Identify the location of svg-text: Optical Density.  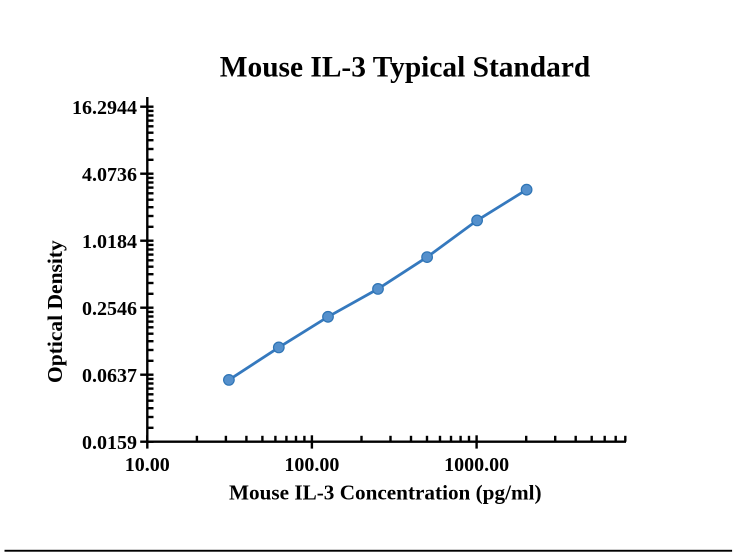
(55, 311).